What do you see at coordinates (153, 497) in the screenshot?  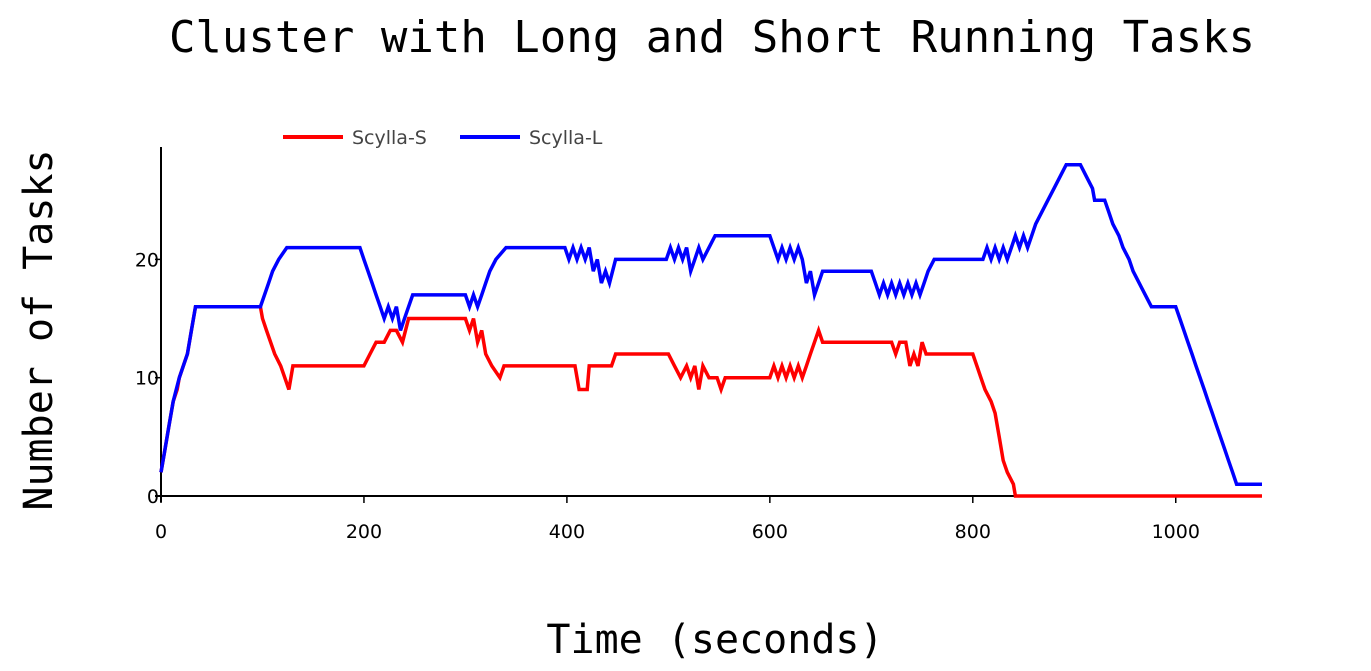 I see `y-tick-label: 0` at bounding box center [153, 497].